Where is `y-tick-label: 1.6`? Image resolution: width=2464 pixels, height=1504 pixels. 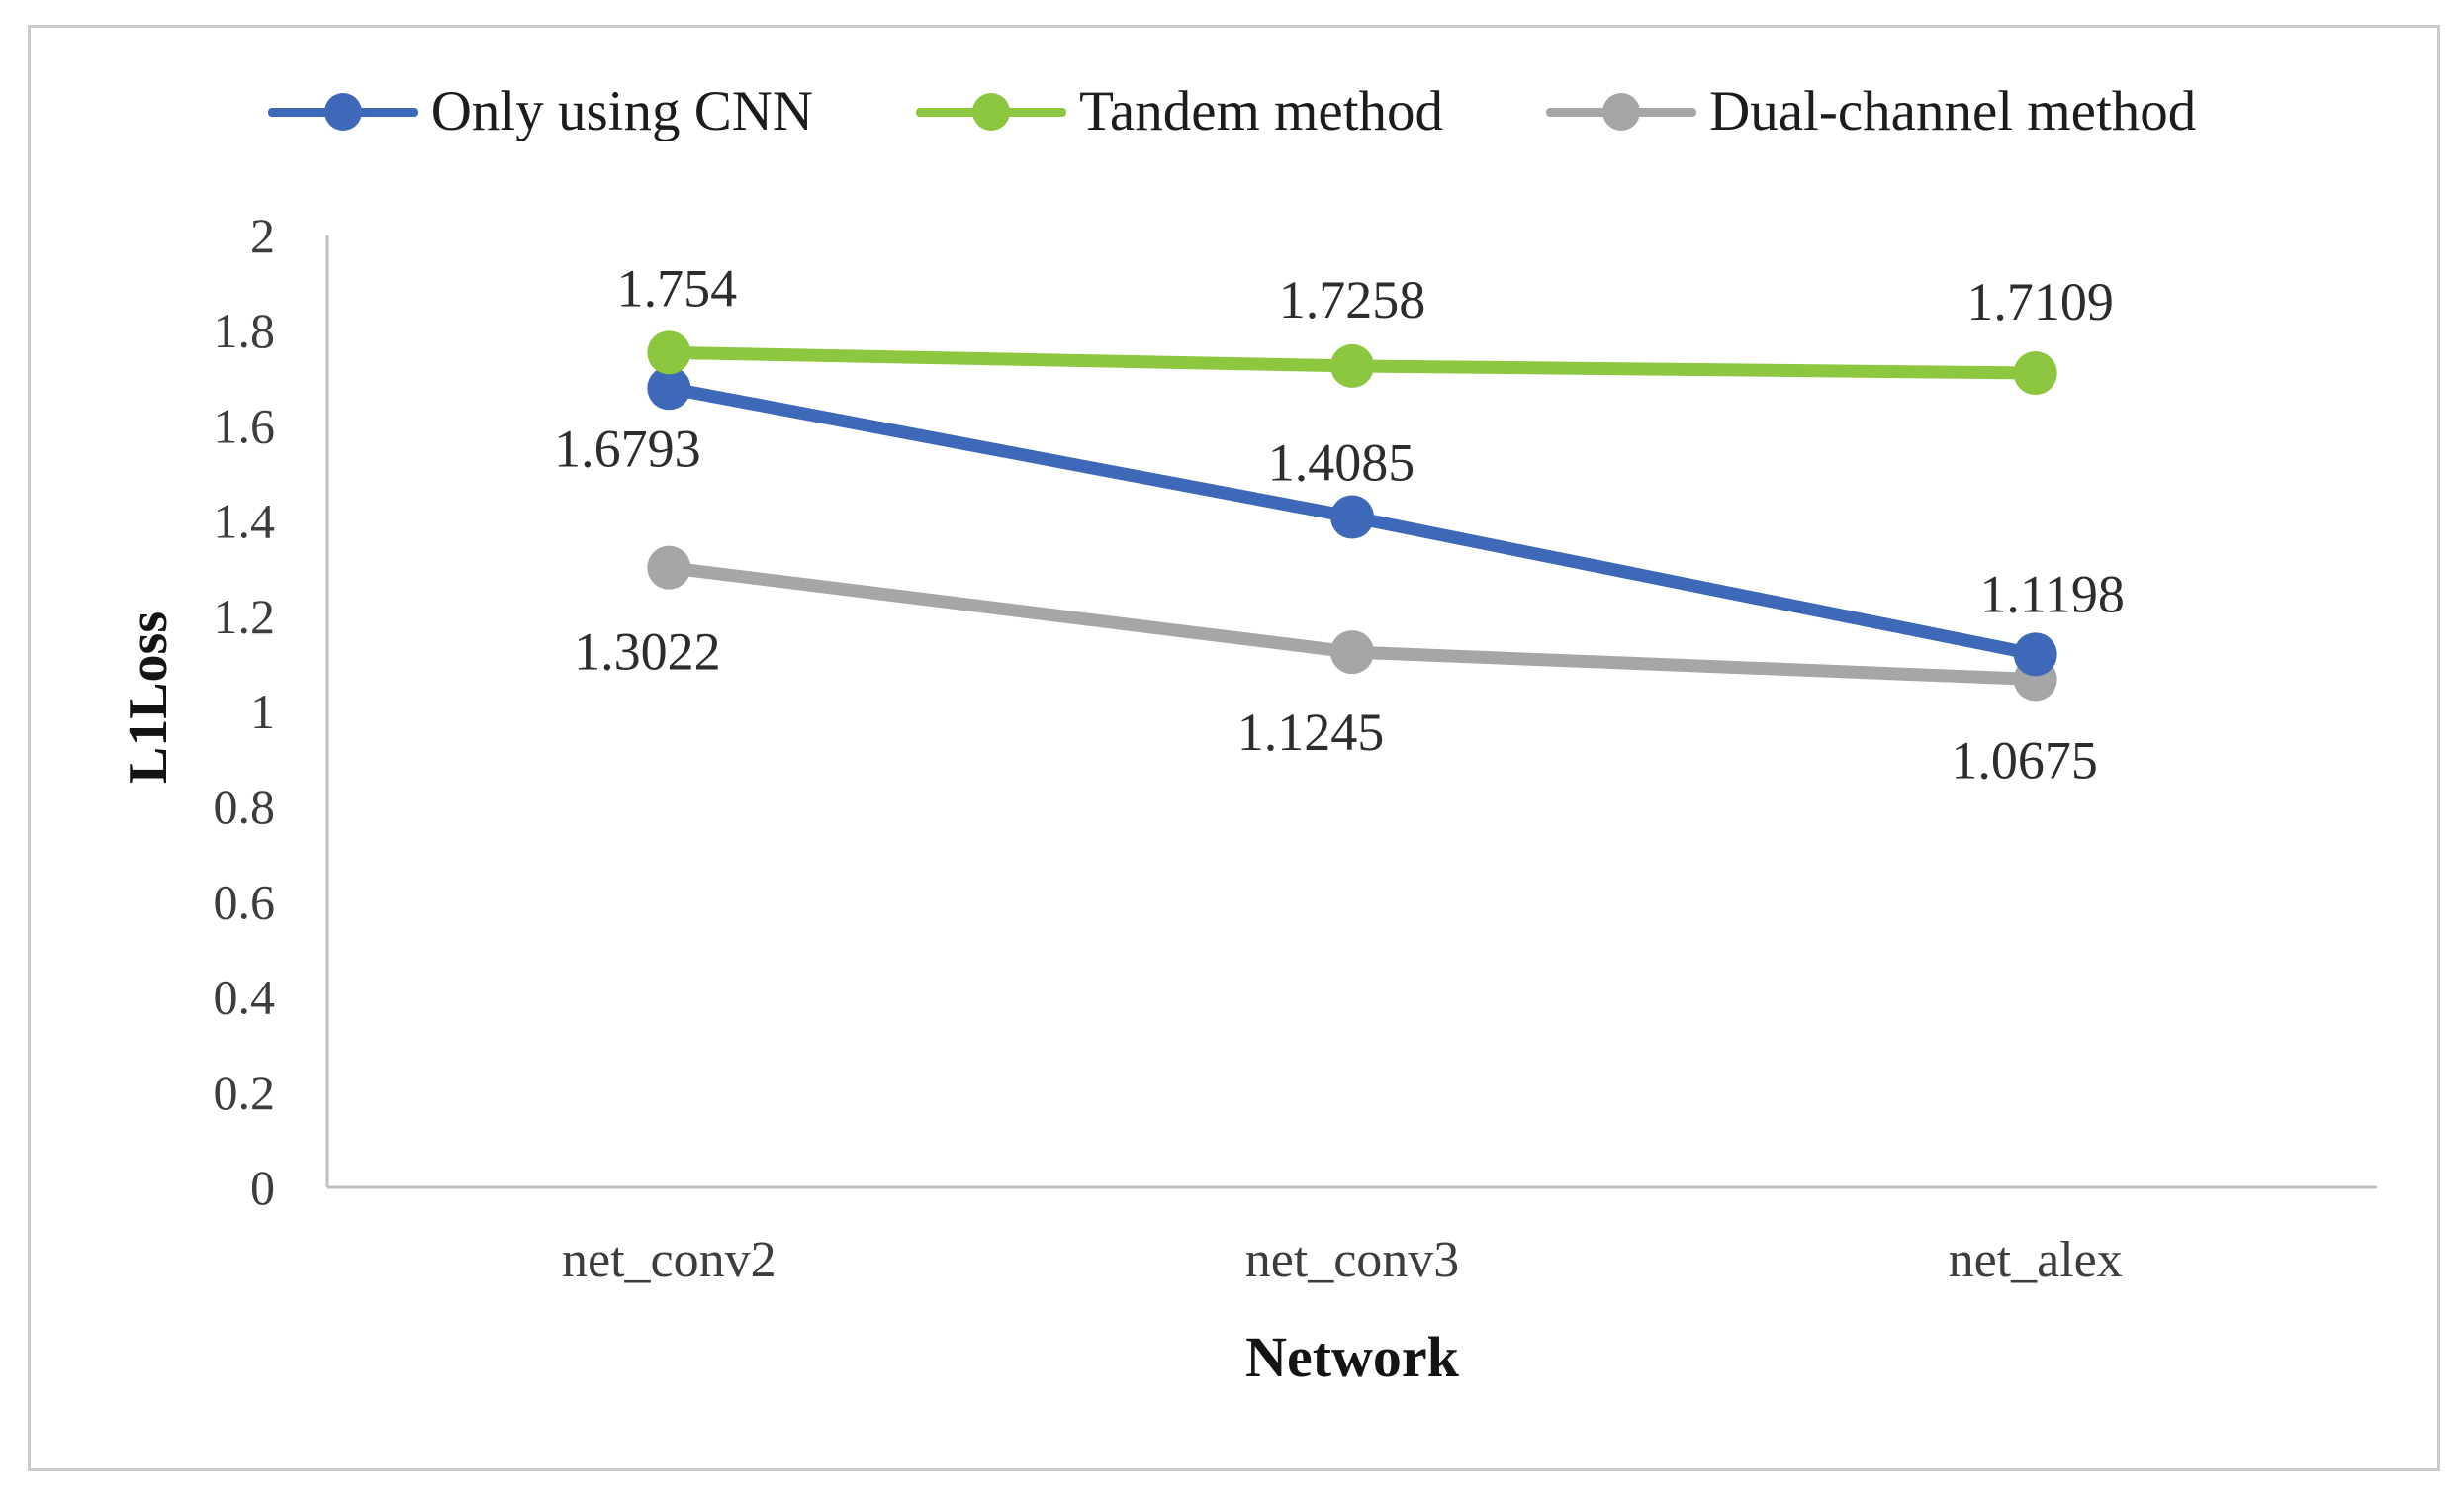 y-tick-label: 1.6 is located at coordinates (245, 425).